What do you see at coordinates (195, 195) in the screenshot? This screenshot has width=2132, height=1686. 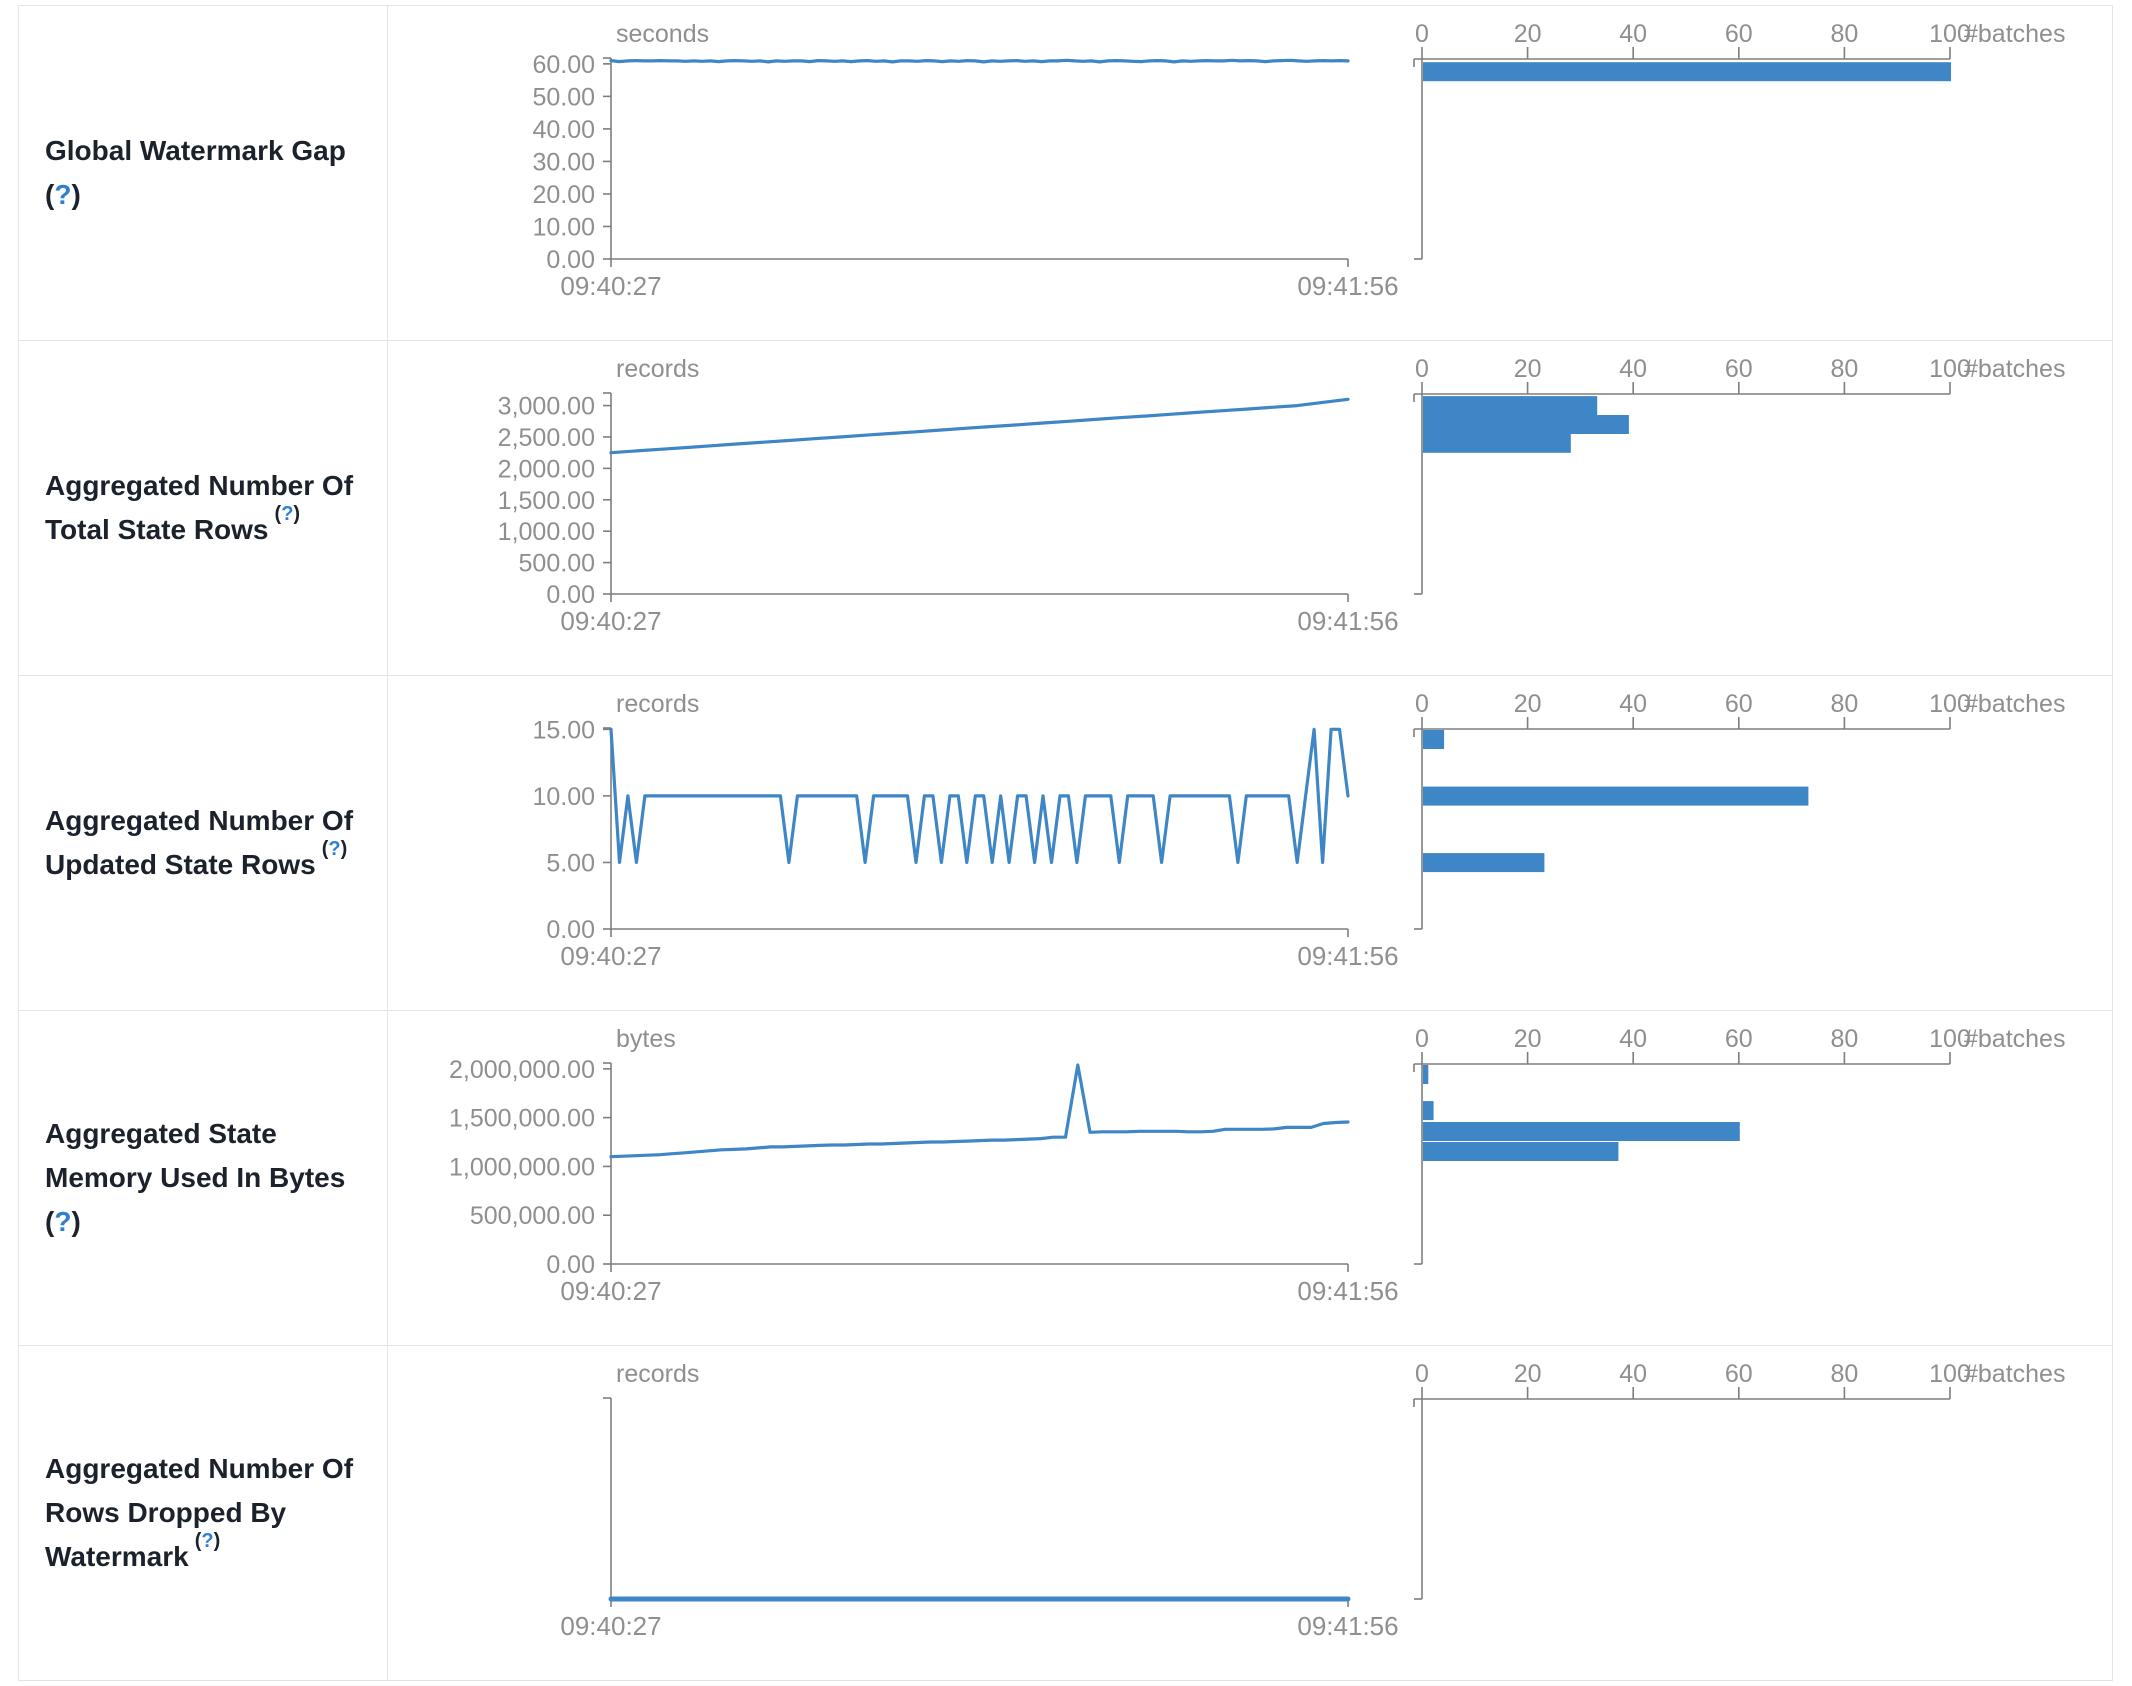 I see `metric-help-line: (?)` at bounding box center [195, 195].